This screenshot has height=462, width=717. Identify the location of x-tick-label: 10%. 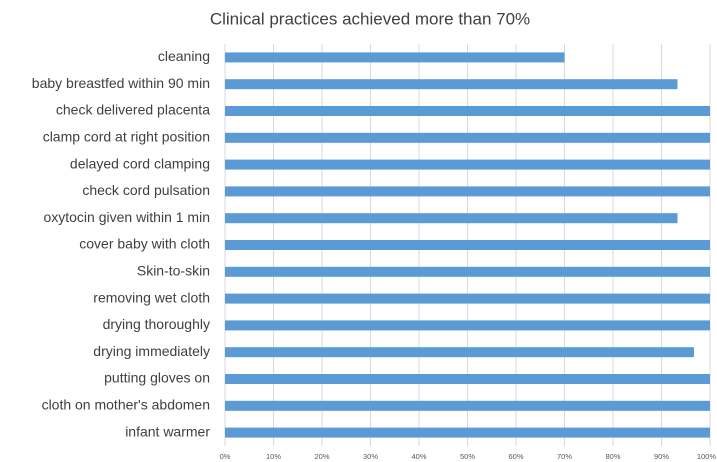
(273, 456).